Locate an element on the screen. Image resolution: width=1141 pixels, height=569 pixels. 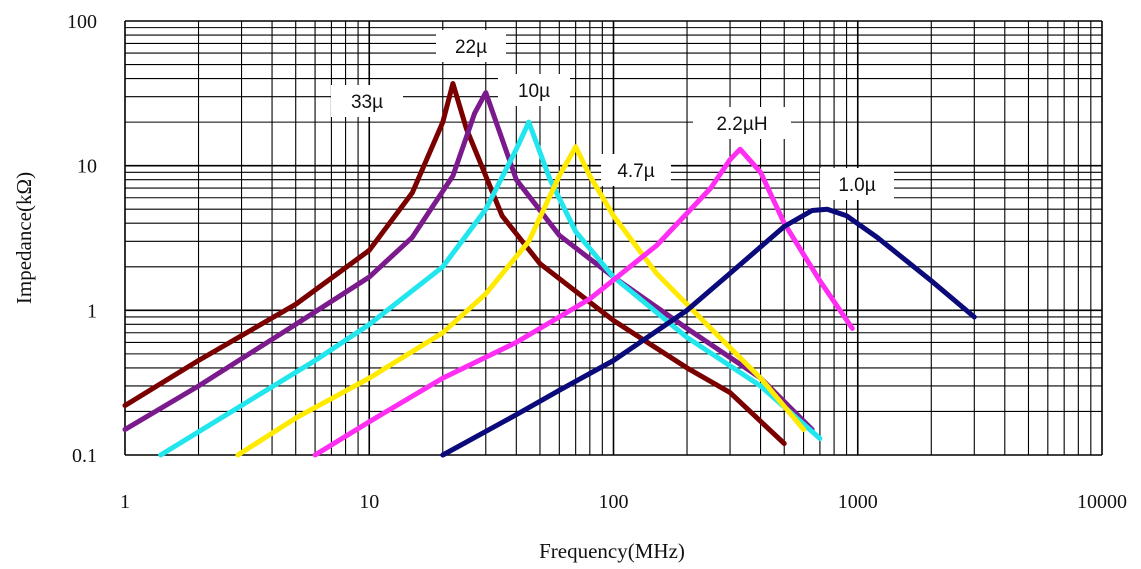
x-tick-label: 1 is located at coordinates (125, 502).